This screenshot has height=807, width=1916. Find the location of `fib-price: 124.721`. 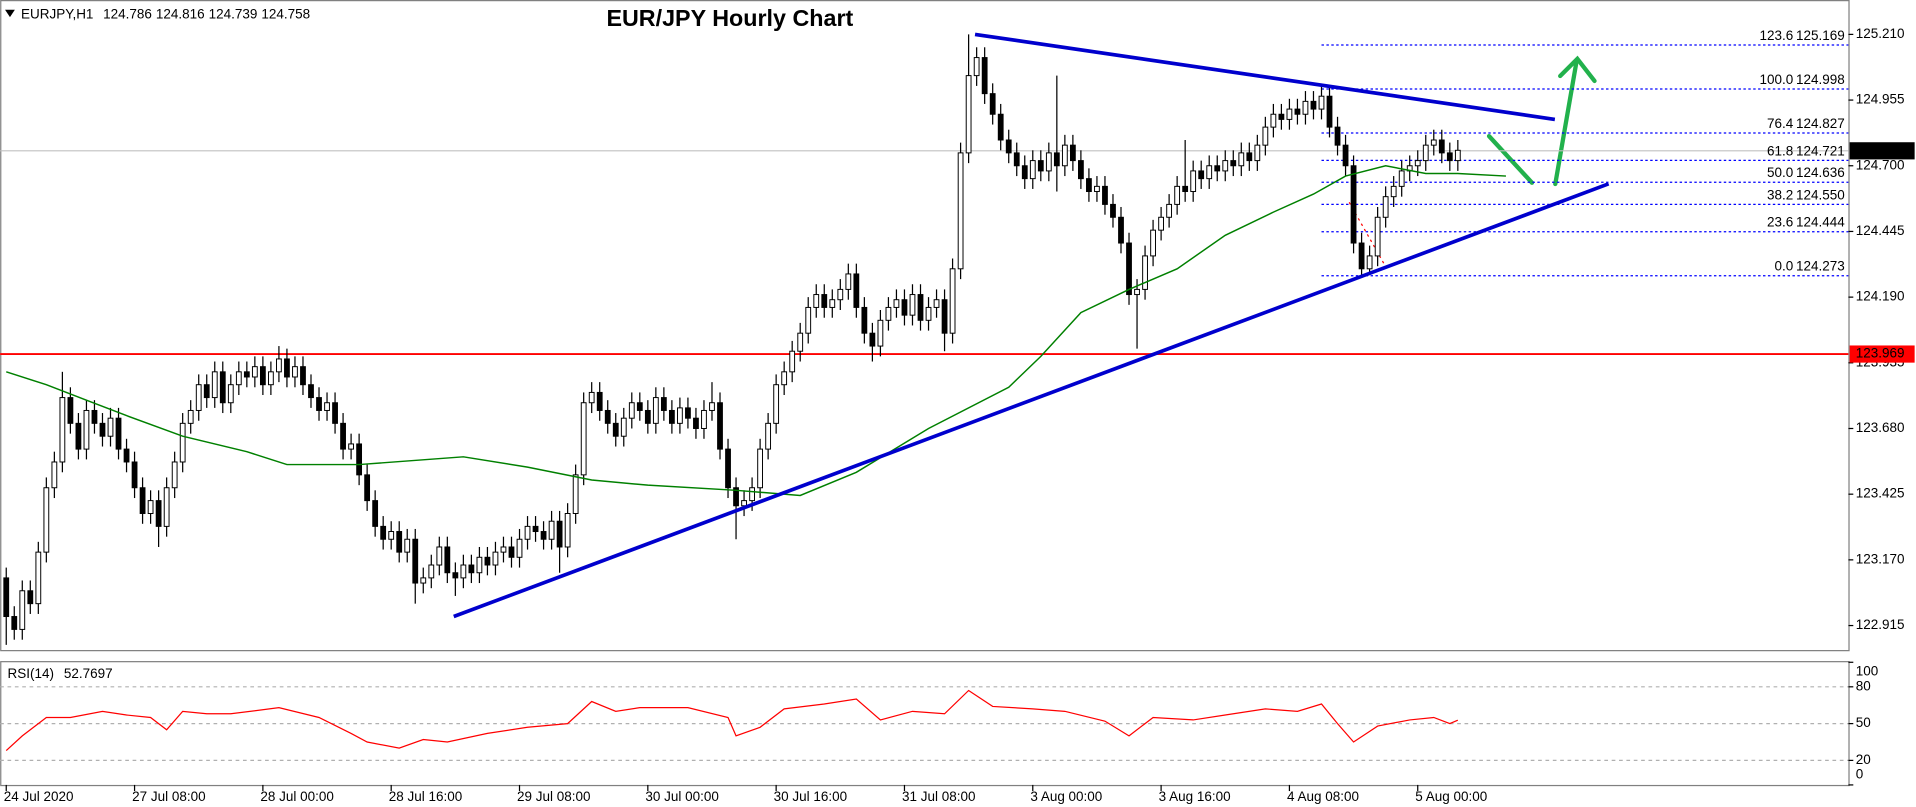

fib-price: 124.721 is located at coordinates (1820, 150).